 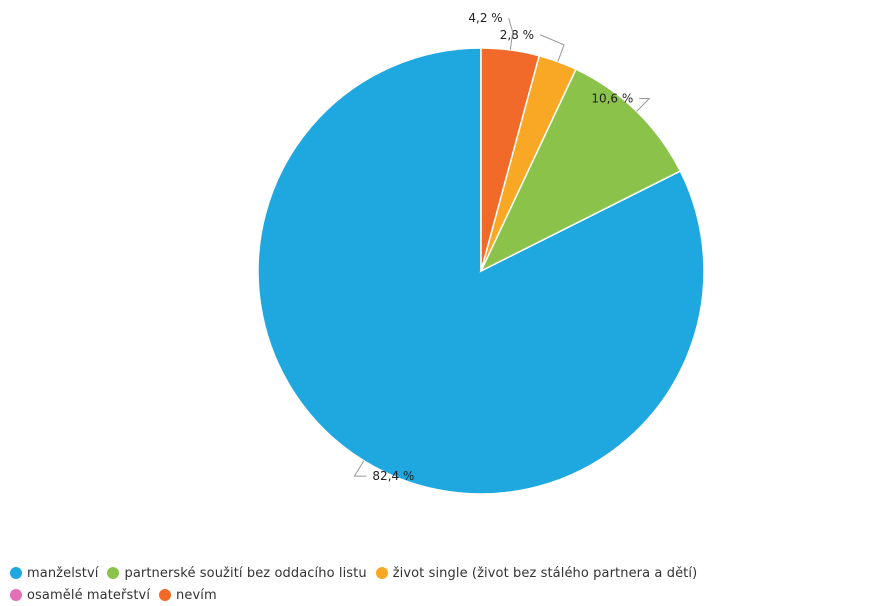 I want to click on data-label-1: 10,6 %, so click(x=612, y=98).